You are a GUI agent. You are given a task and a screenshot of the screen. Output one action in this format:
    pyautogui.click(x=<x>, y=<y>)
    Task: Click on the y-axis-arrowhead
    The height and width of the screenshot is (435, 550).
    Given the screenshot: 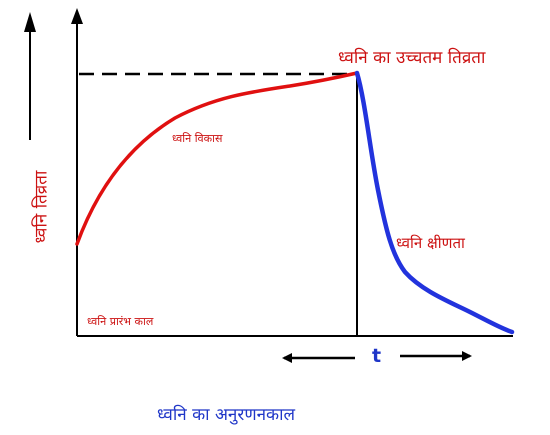 What is the action you would take?
    pyautogui.click(x=77, y=16)
    